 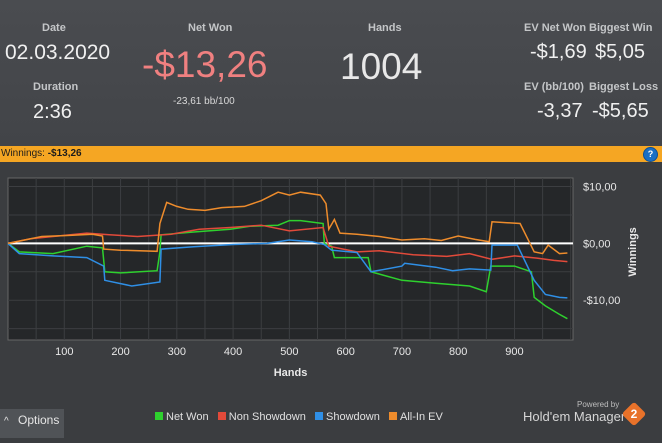 I want to click on legend-allin-ev: All-In EV, so click(x=416, y=417).